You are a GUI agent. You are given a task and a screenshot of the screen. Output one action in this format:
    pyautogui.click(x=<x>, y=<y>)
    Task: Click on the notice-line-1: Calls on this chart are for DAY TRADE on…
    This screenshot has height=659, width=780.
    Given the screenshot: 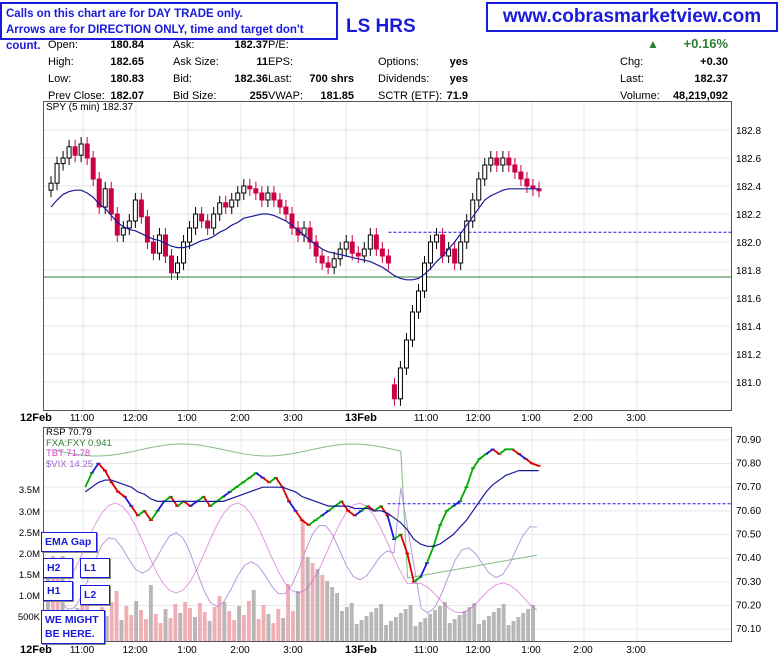 What is the action you would take?
    pyautogui.click(x=124, y=14)
    